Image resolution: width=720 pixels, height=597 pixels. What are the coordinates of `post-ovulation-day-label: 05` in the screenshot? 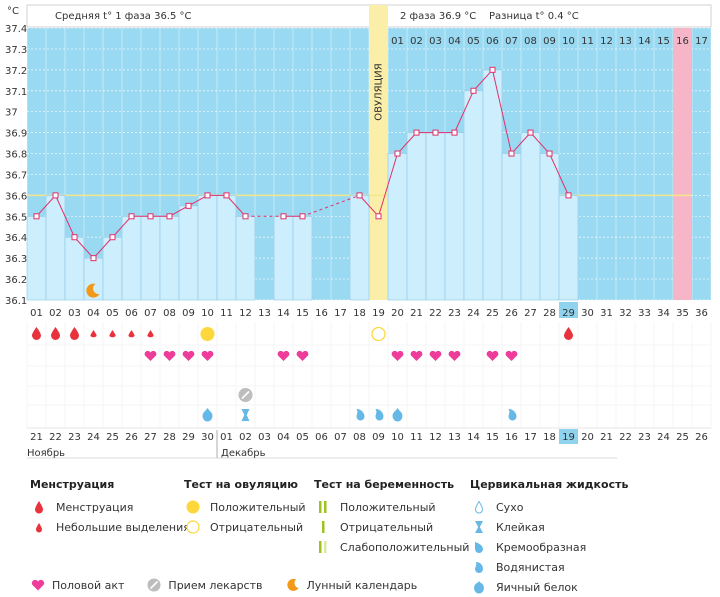 It's located at (473, 41).